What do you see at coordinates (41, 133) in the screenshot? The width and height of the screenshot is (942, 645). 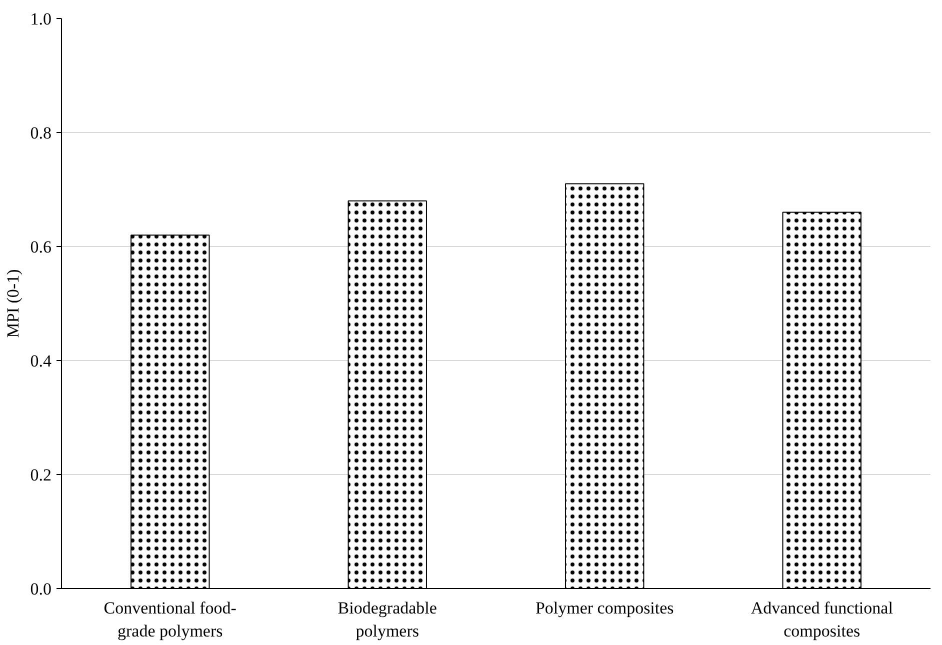 I see `y-tick-label: 0.8` at bounding box center [41, 133].